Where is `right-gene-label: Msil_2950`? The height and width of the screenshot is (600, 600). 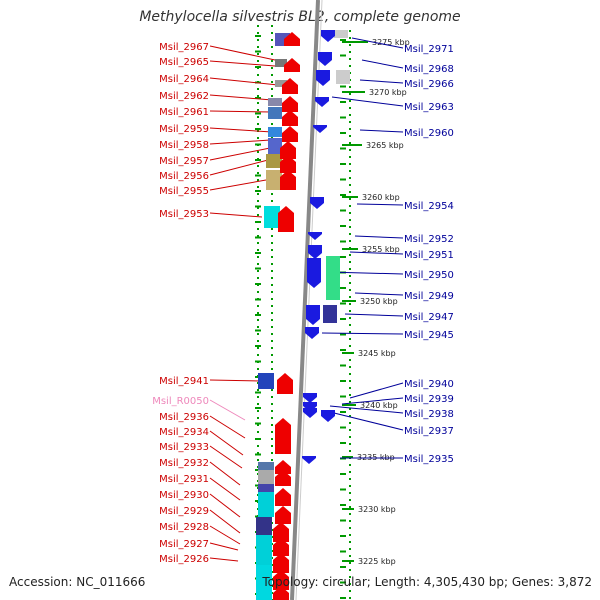
right-gene-label: Msil_2950 is located at coordinates (429, 275).